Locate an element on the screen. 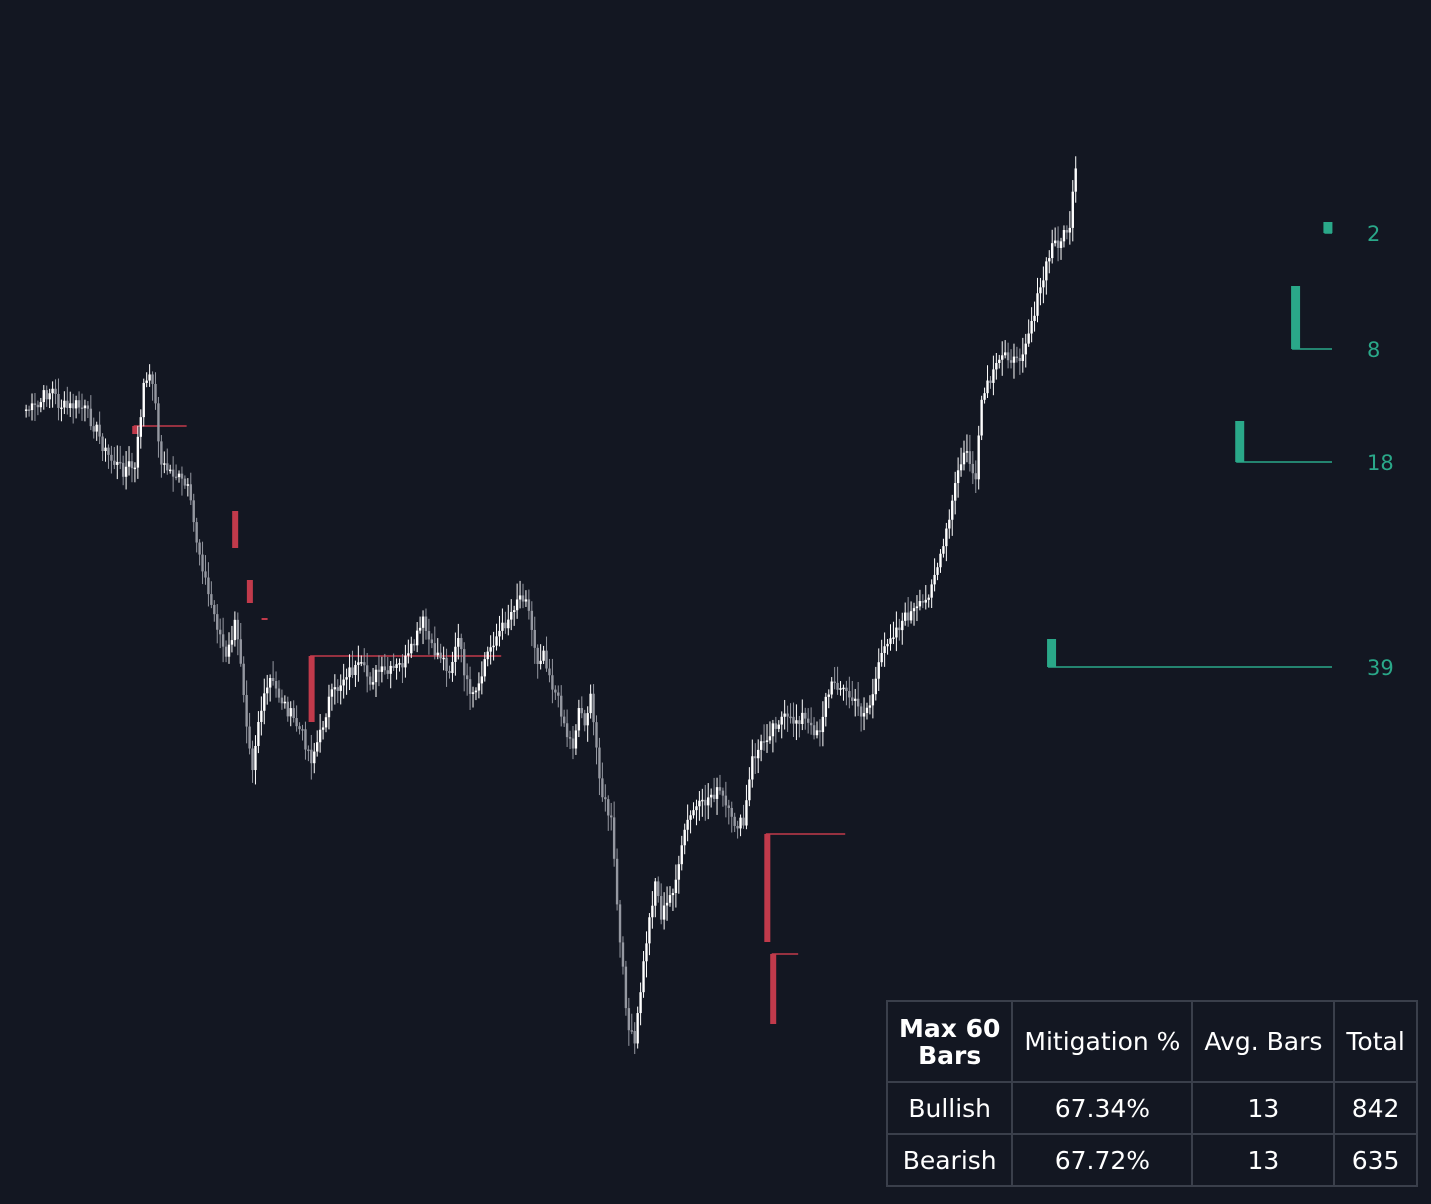 The width and height of the screenshot is (1431, 1204). bullish-fvg-age-label: 18 is located at coordinates (1380, 463).